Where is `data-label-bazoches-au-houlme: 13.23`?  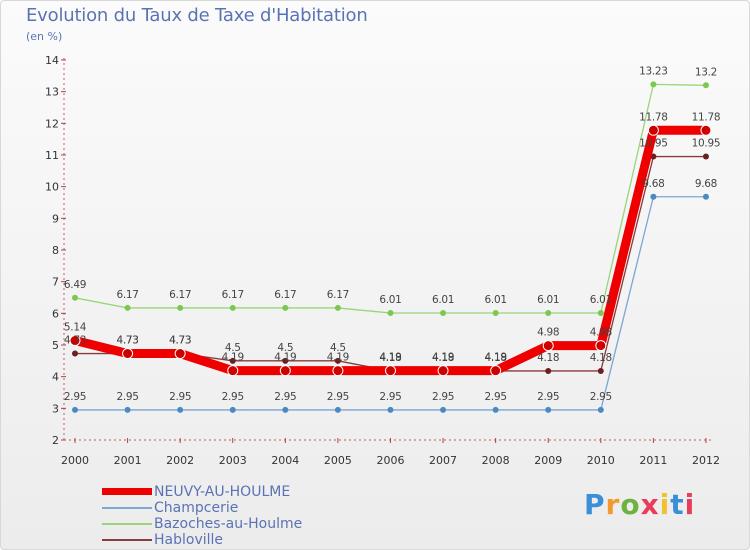 data-label-bazoches-au-houlme: 13.23 is located at coordinates (653, 71).